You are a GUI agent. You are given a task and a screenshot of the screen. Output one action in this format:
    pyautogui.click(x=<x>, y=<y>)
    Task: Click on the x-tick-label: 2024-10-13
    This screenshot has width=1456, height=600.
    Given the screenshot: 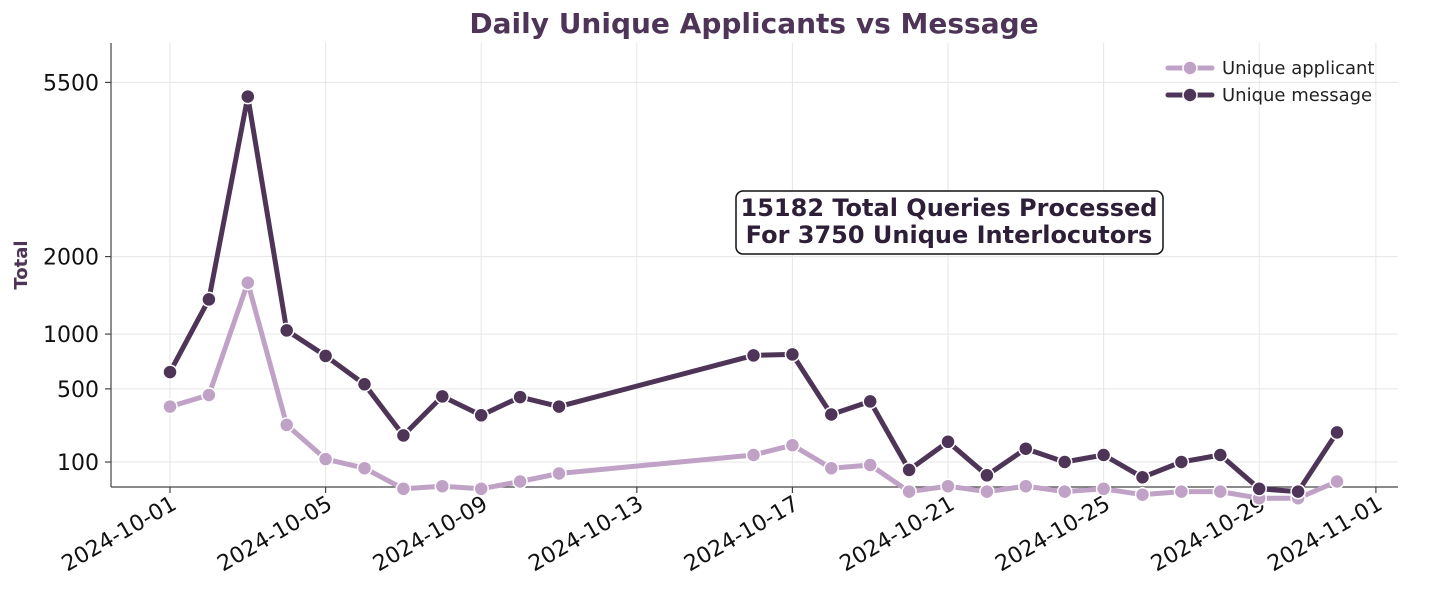 What is the action you would take?
    pyautogui.click(x=586, y=535)
    